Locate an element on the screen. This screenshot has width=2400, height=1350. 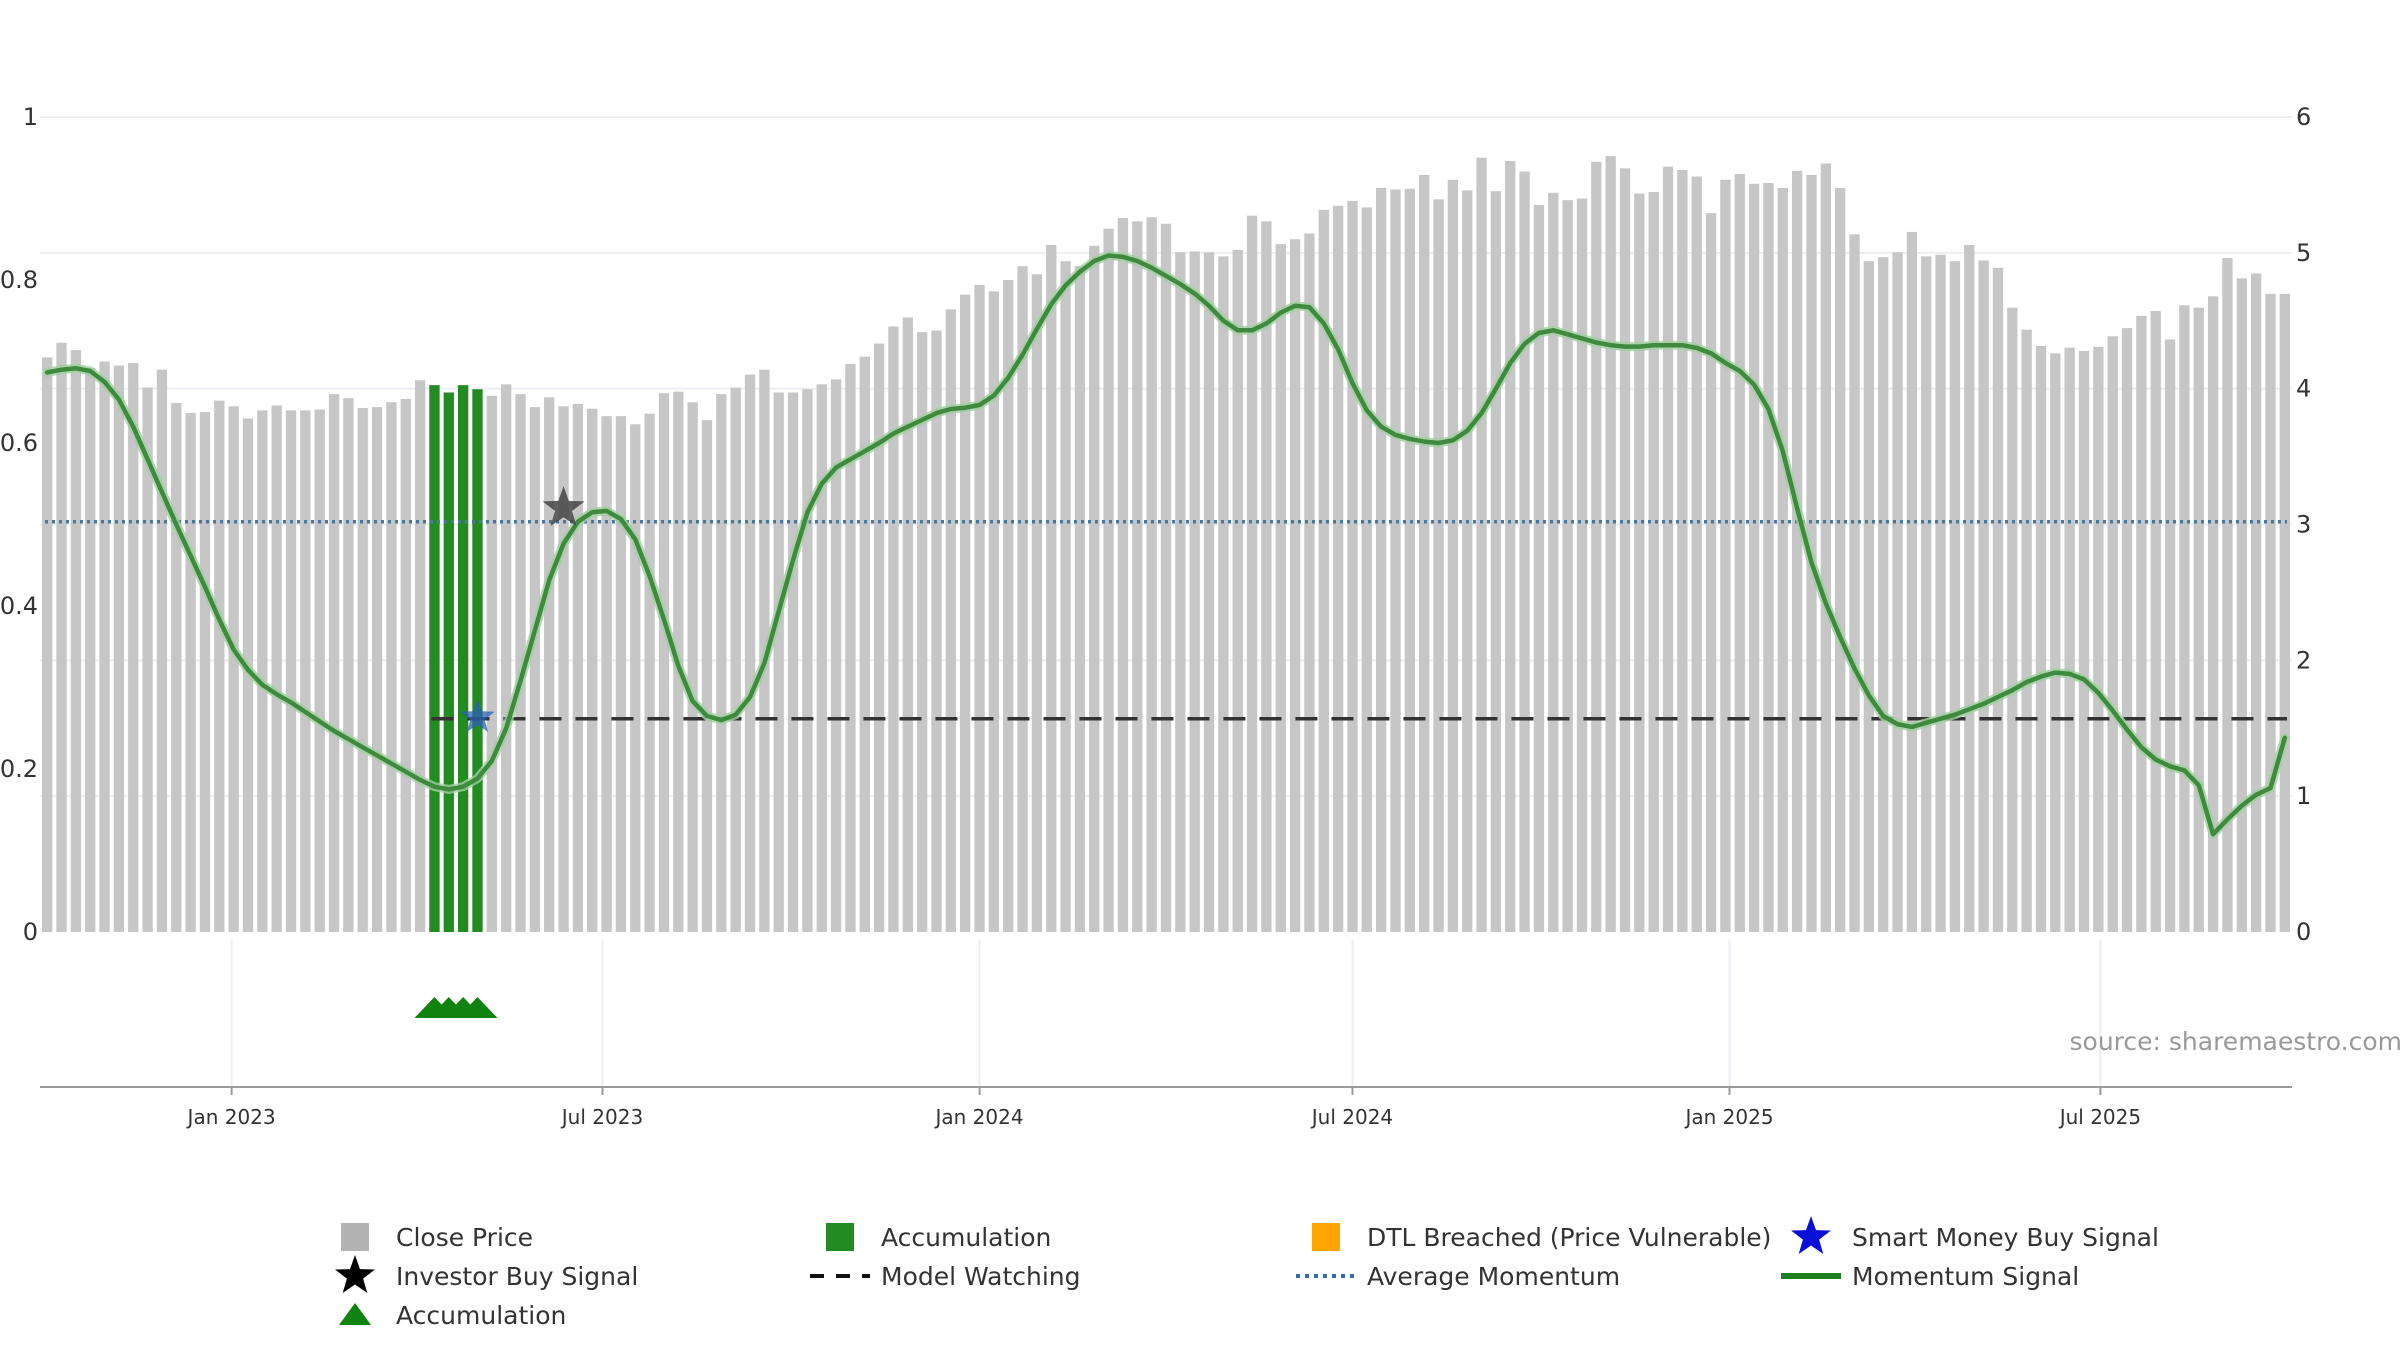
legend-item: Accumulation is located at coordinates (938, 1237).